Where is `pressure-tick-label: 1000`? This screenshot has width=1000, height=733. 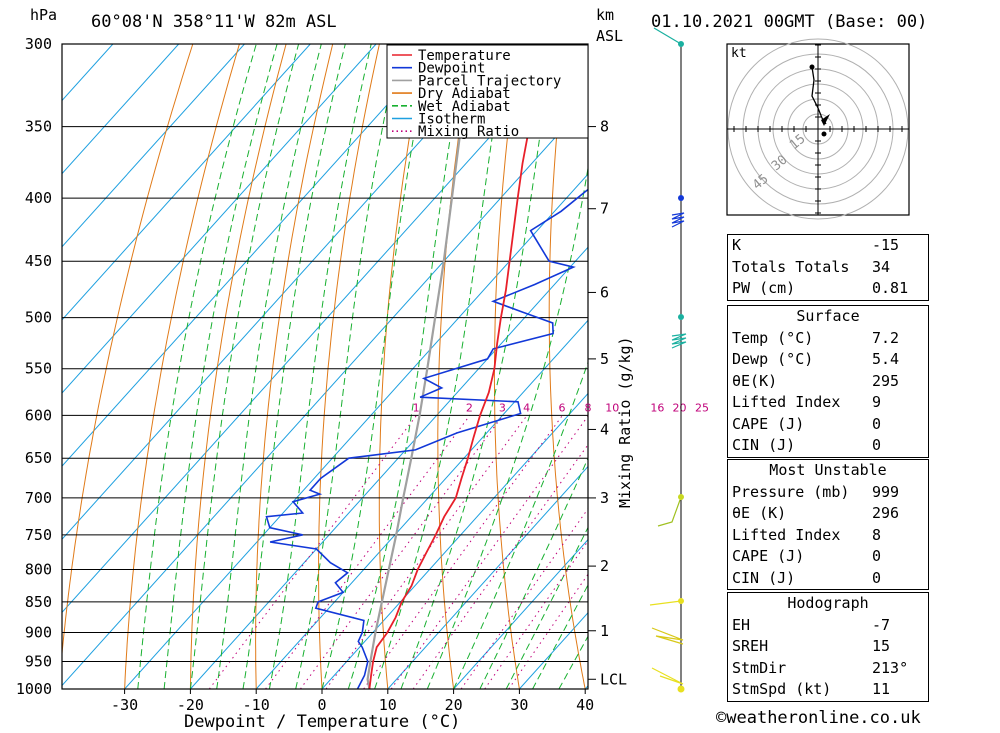
pressure-tick-label: 1000 is located at coordinates (34, 689).